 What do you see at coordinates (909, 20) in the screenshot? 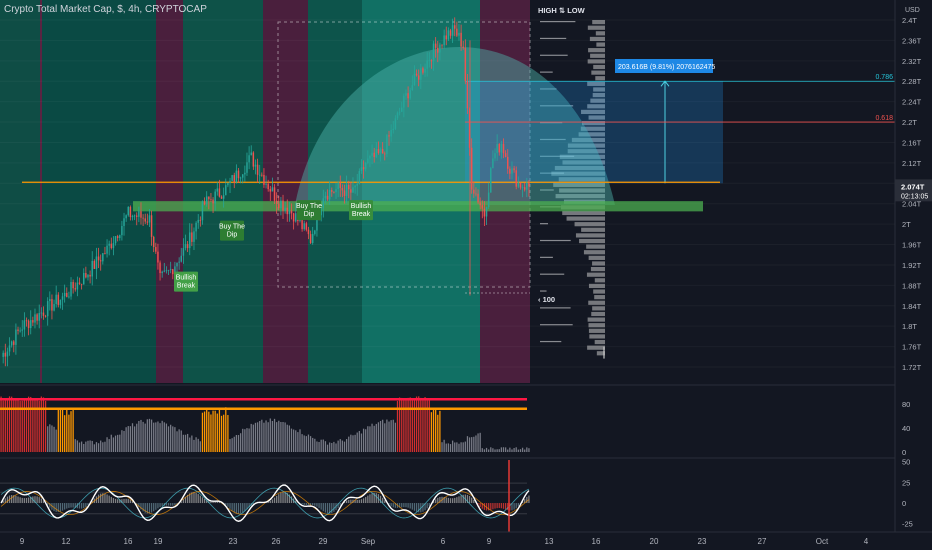
I see `price-tick-0: 2.4T` at bounding box center [909, 20].